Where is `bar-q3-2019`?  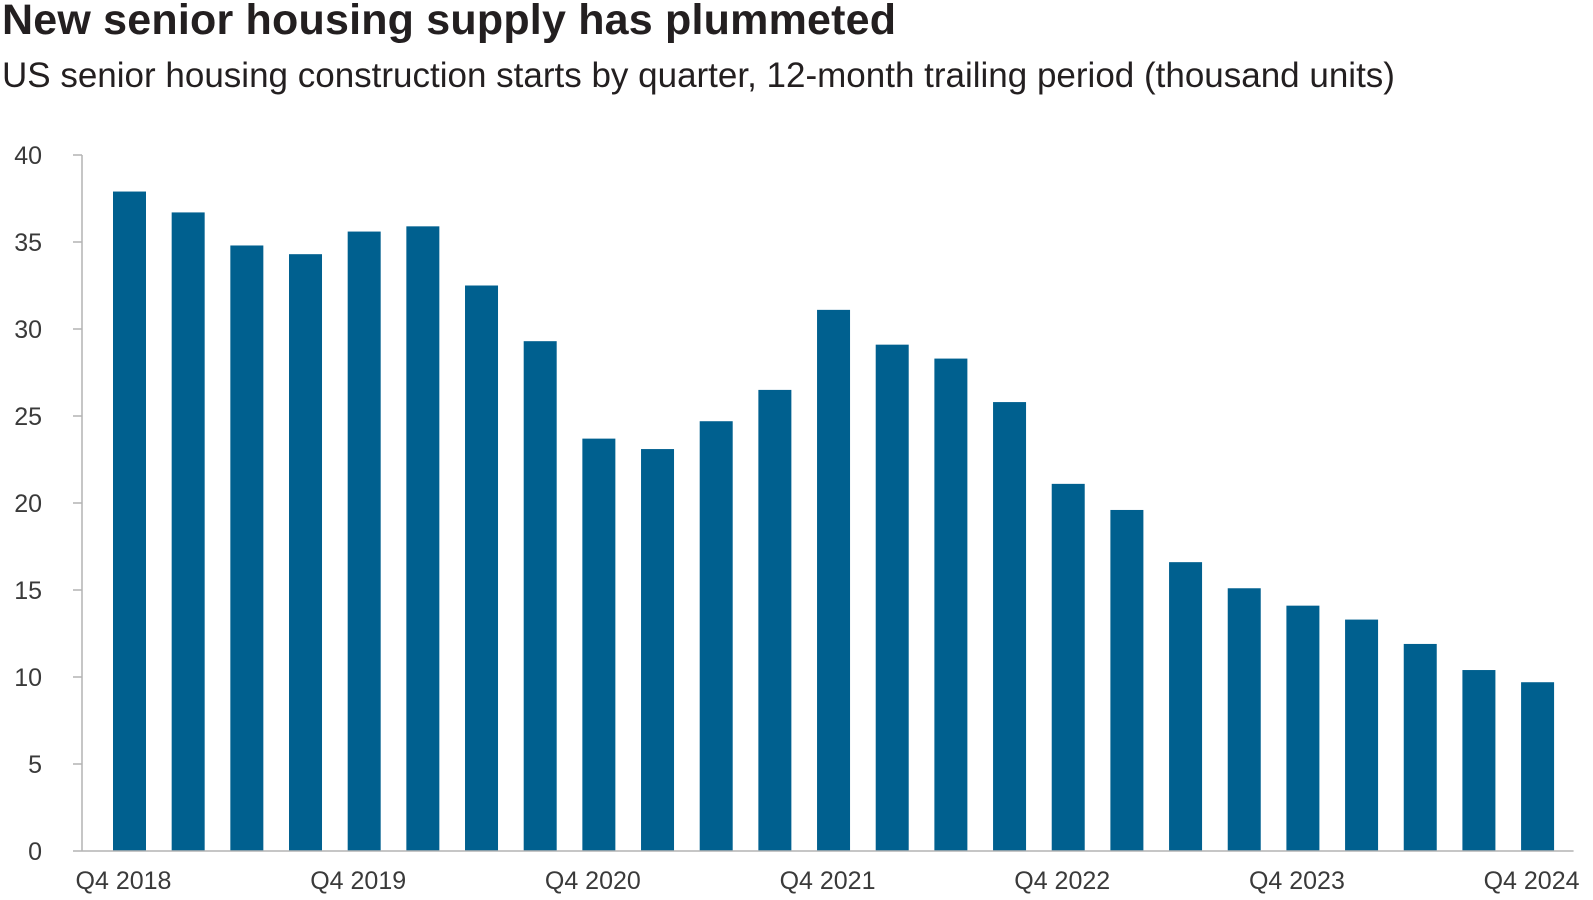 bar-q3-2019 is located at coordinates (306, 552).